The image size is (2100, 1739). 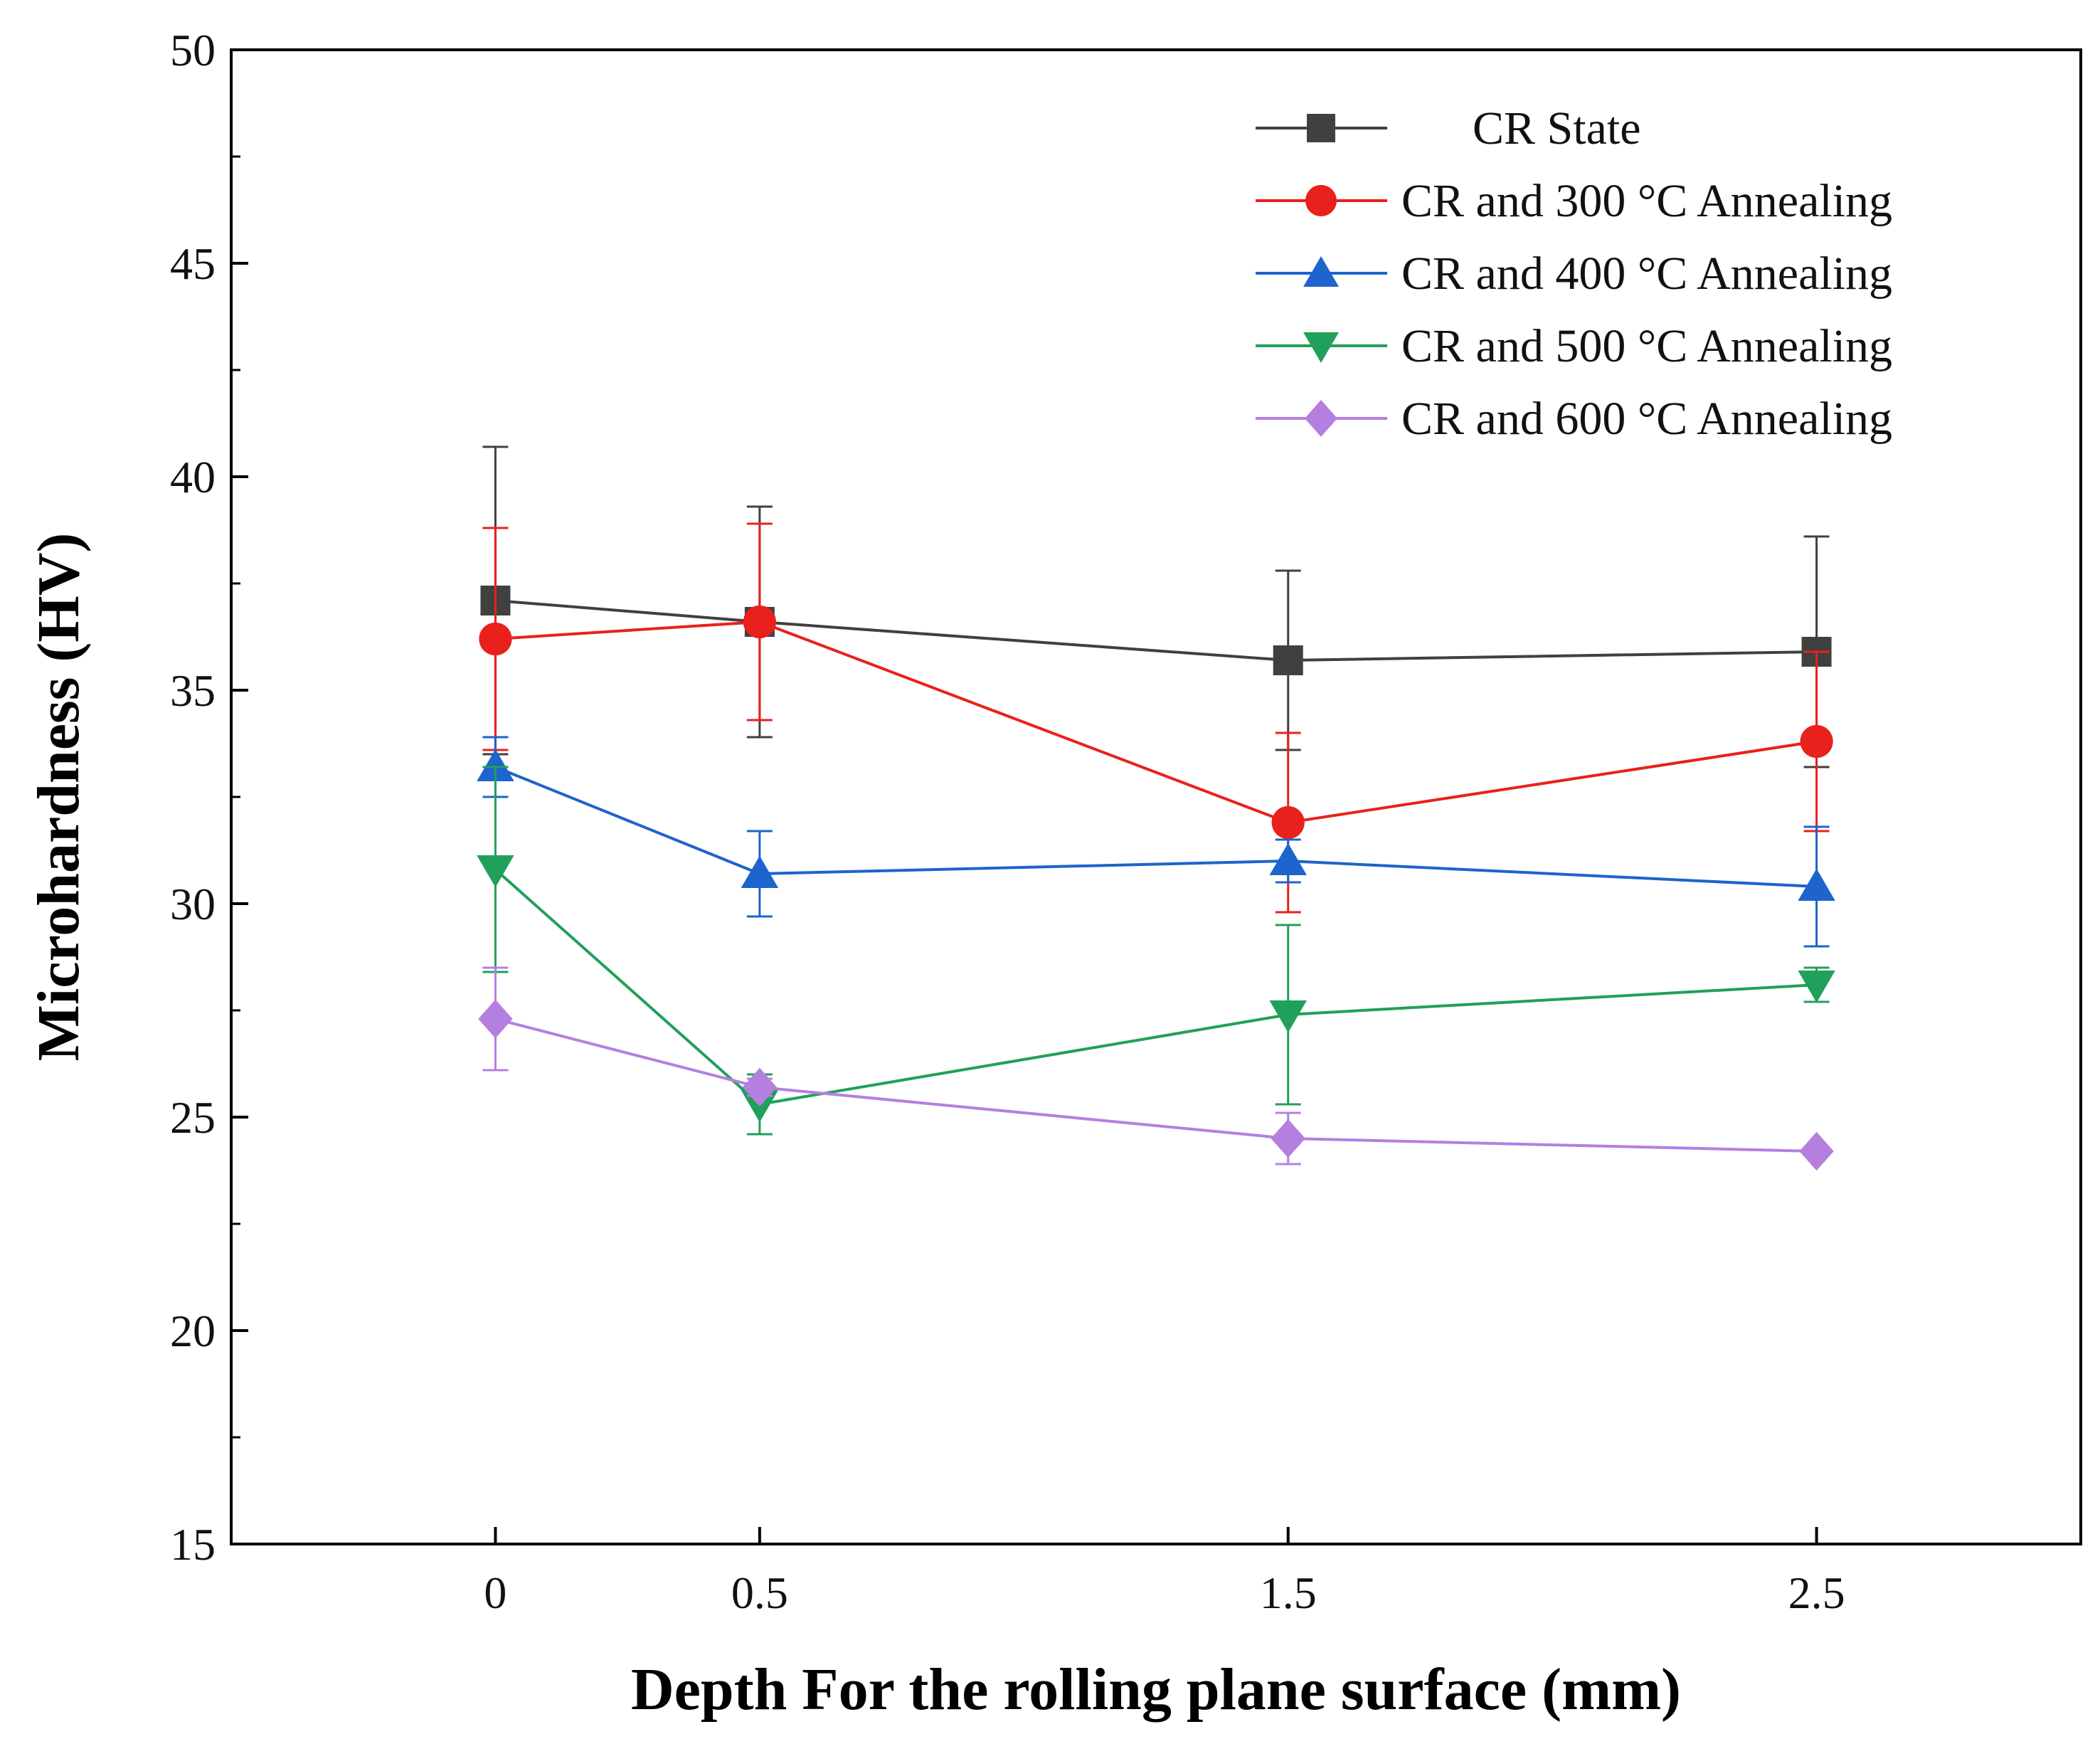 I want to click on y-tick-label: 30, so click(x=193, y=904).